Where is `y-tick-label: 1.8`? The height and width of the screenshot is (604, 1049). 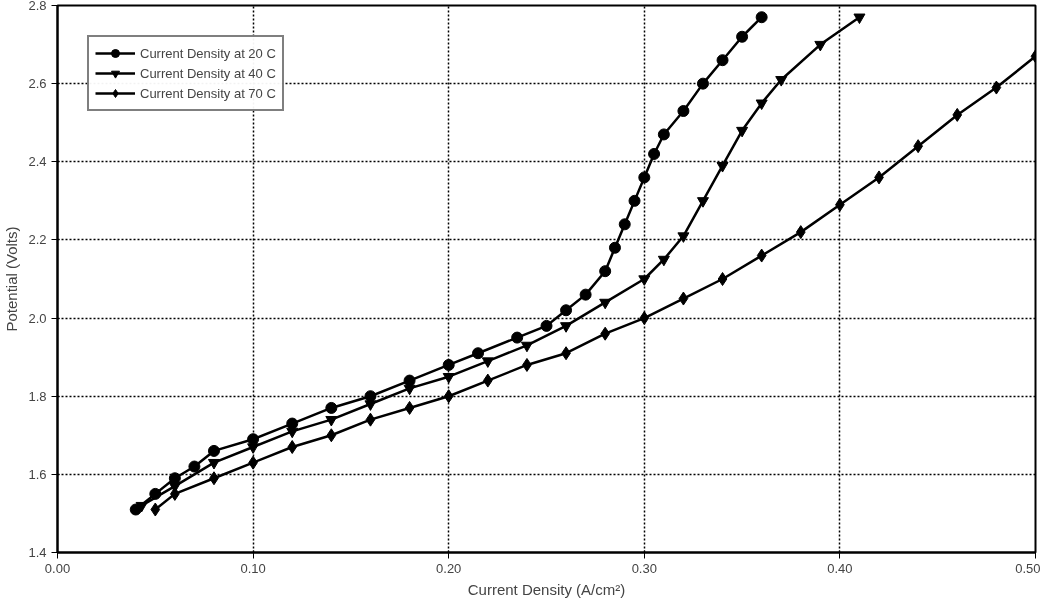
y-tick-label: 1.8 is located at coordinates (37, 396).